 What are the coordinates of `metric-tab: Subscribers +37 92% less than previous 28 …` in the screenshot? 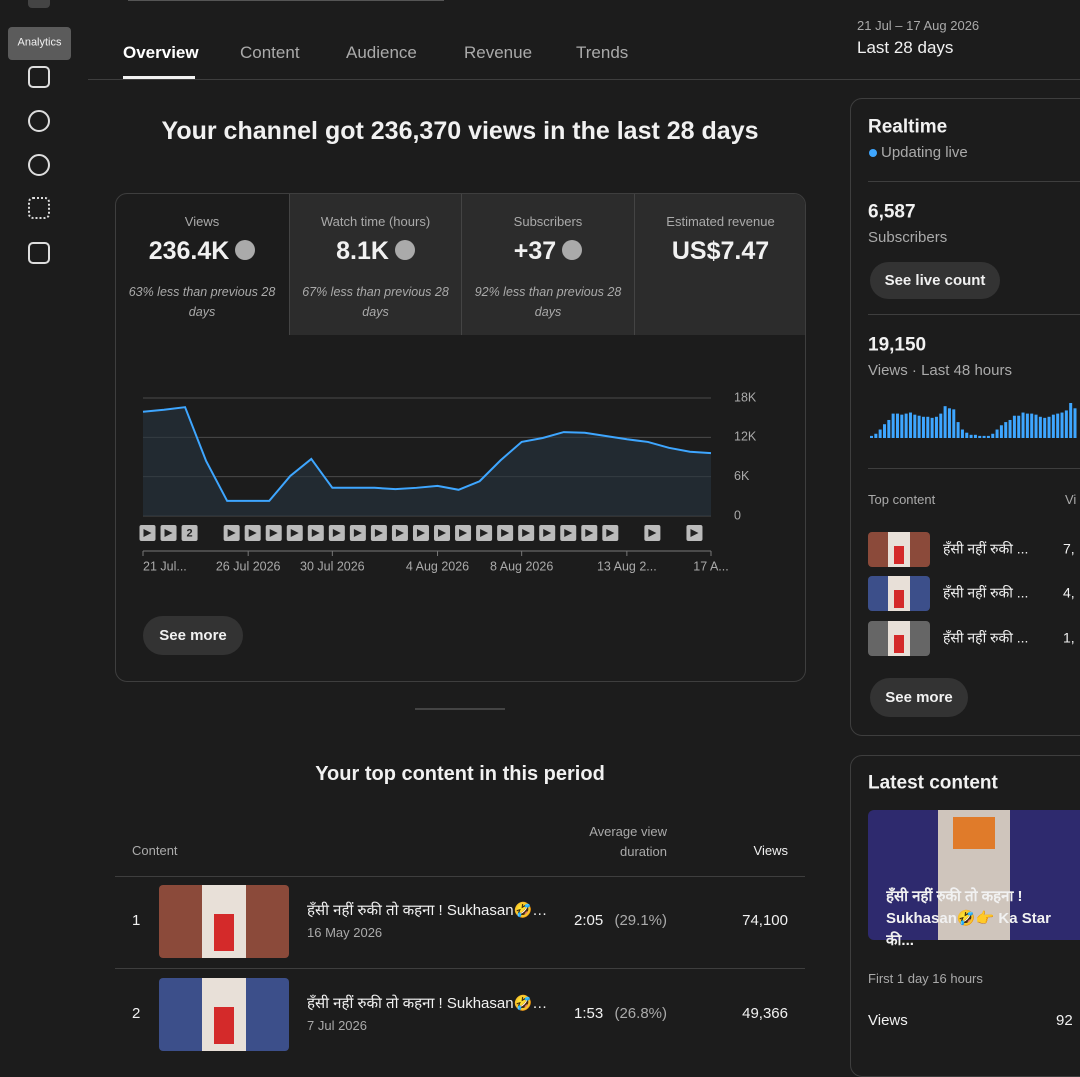 It's located at (547, 264).